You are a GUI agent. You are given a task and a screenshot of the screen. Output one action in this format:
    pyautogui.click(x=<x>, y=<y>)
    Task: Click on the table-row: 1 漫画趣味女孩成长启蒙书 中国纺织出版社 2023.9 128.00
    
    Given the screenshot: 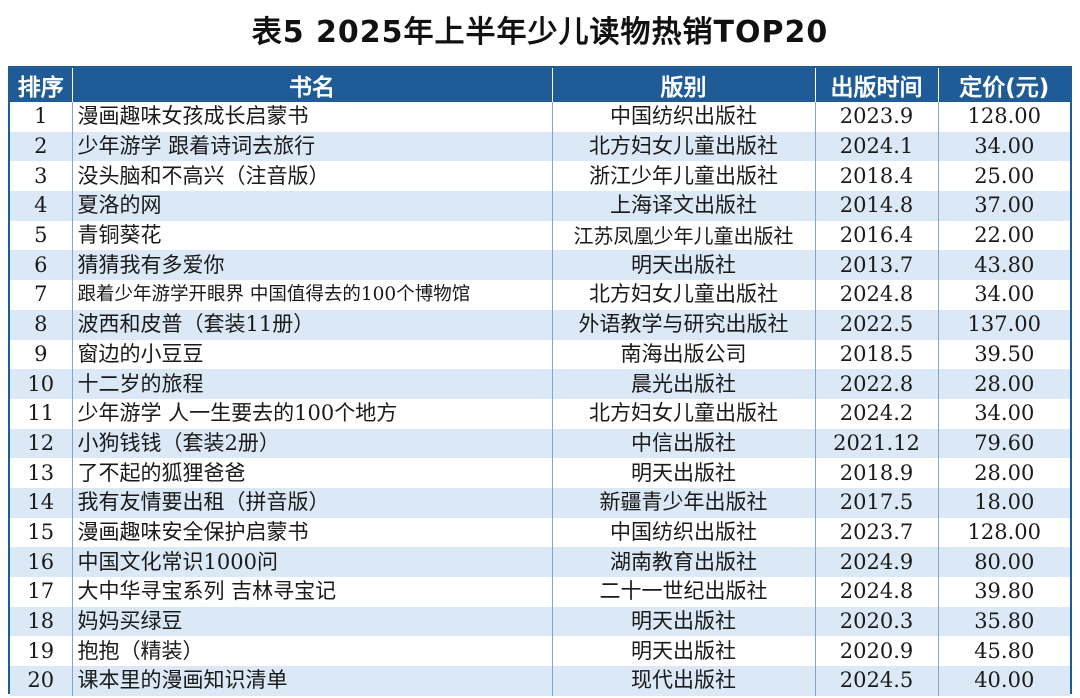 What is the action you would take?
    pyautogui.click(x=540, y=117)
    